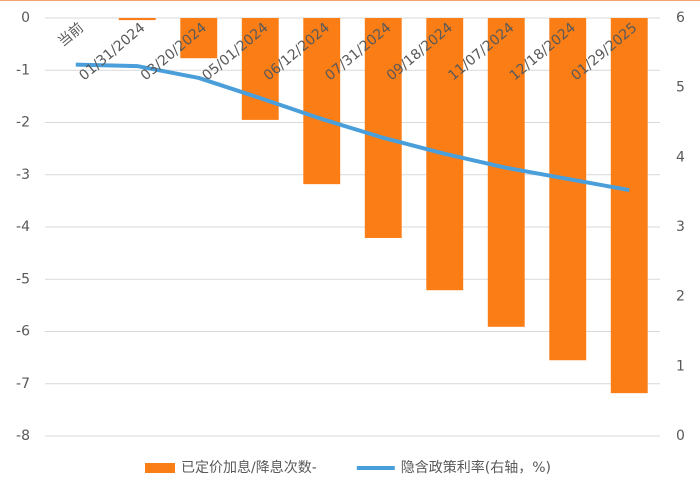  I want to click on legend-label: 隐含政策利率(右轴，%), so click(476, 467).